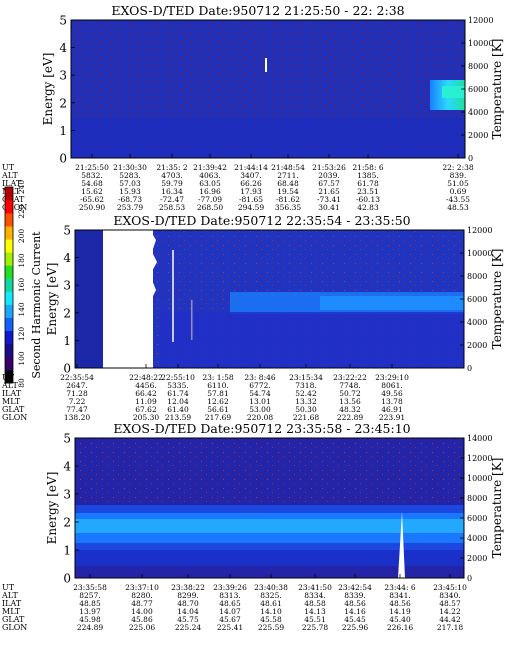  What do you see at coordinates (67, 467) in the screenshot?
I see `panel-3-ytick-label: 4` at bounding box center [67, 467].